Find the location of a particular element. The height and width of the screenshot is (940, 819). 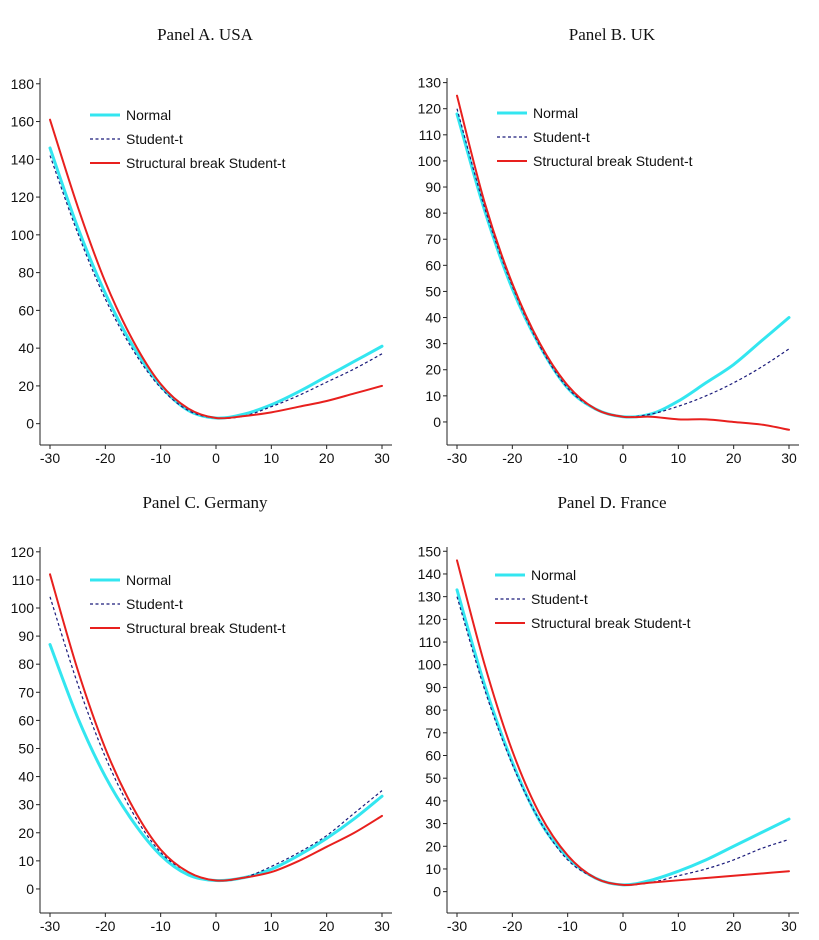

y-tick-label: 140 is located at coordinates (23, 159).